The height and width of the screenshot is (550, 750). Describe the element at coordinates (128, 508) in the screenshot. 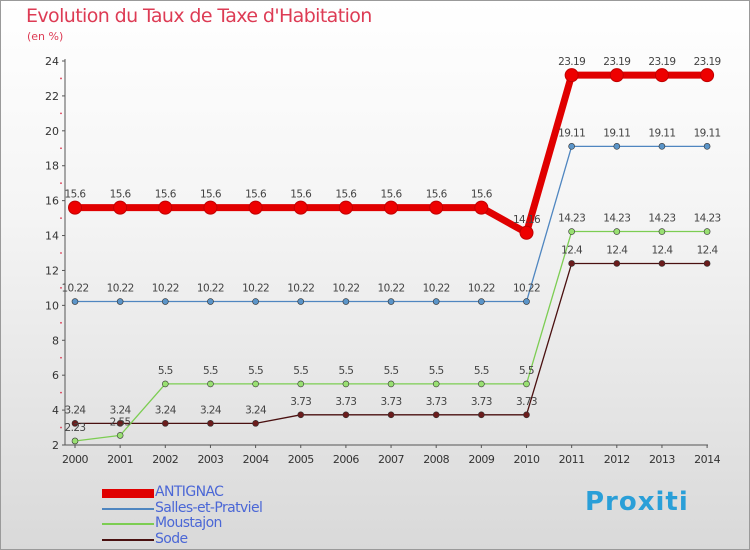

I see `legend-swatch-salles-et-pratviel` at that location.